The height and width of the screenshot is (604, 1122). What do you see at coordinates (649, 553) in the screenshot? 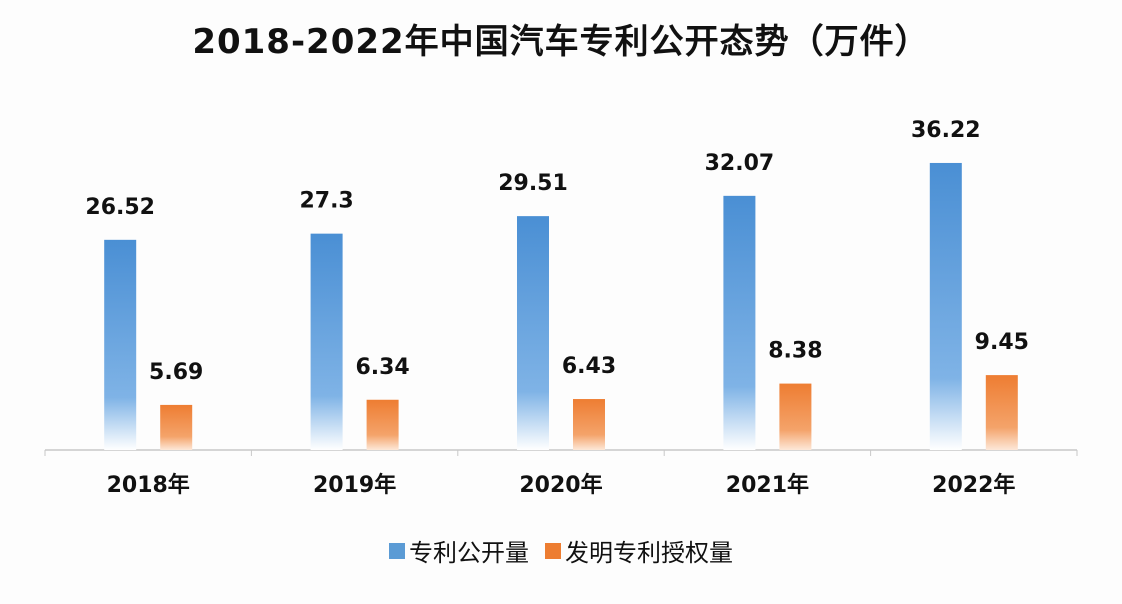
I see `legend-label: 发明专利授权量` at bounding box center [649, 553].